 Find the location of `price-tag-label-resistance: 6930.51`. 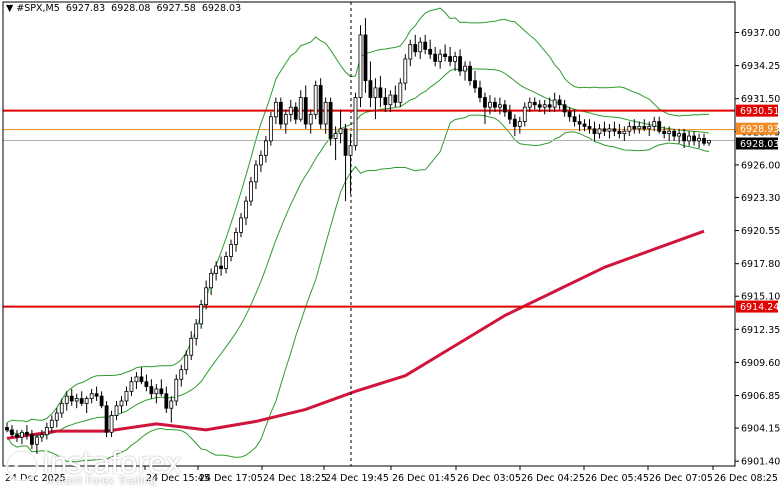

price-tag-label-resistance: 6930.51 is located at coordinates (759, 111).